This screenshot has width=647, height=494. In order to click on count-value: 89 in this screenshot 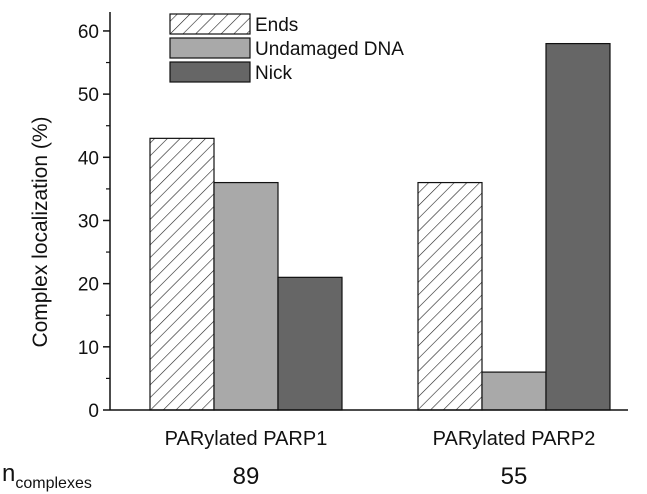, I will do `click(246, 476)`.